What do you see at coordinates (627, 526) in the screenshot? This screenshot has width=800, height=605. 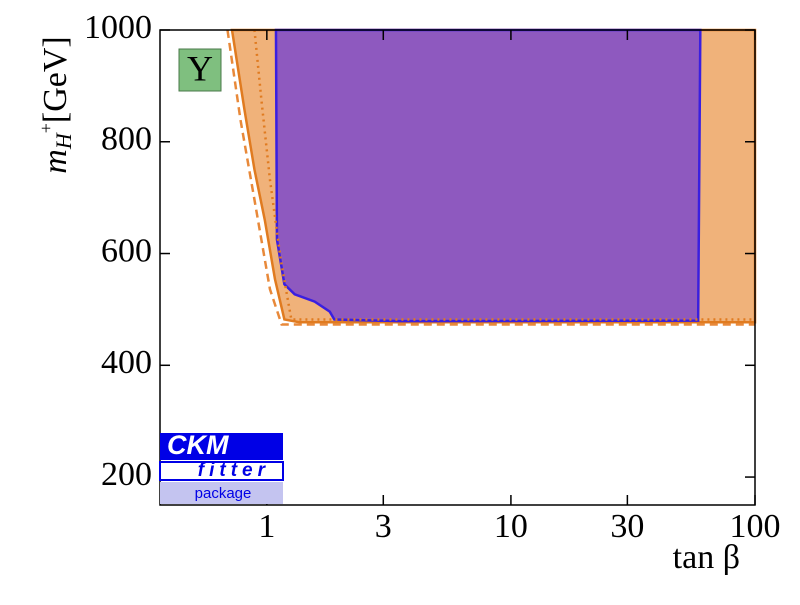 I see `x-tick-label: 30` at bounding box center [627, 526].